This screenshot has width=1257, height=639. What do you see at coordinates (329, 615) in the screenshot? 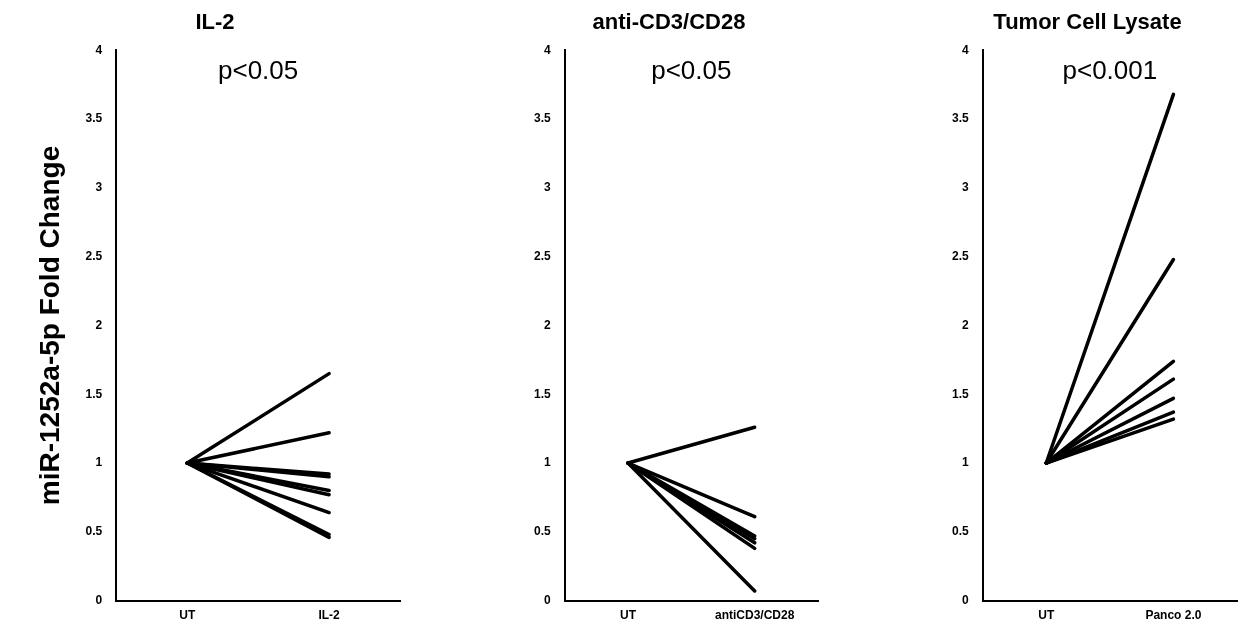
I see `x-tick-label: IL-2` at bounding box center [329, 615].